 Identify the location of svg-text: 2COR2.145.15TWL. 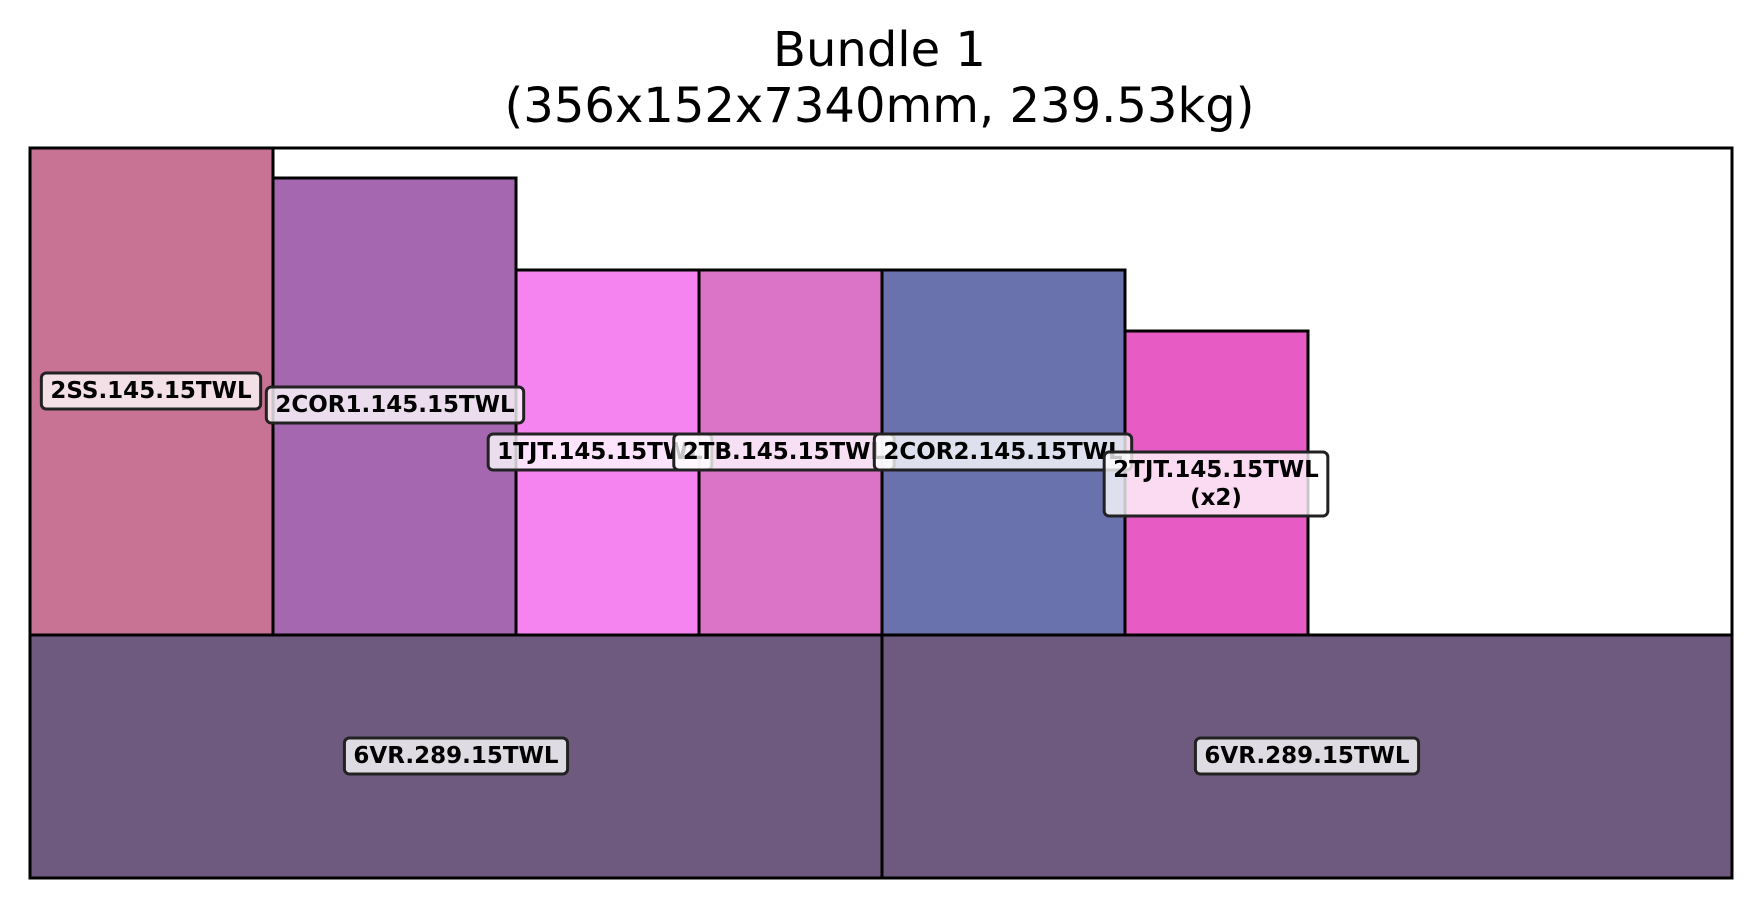
(1003, 452).